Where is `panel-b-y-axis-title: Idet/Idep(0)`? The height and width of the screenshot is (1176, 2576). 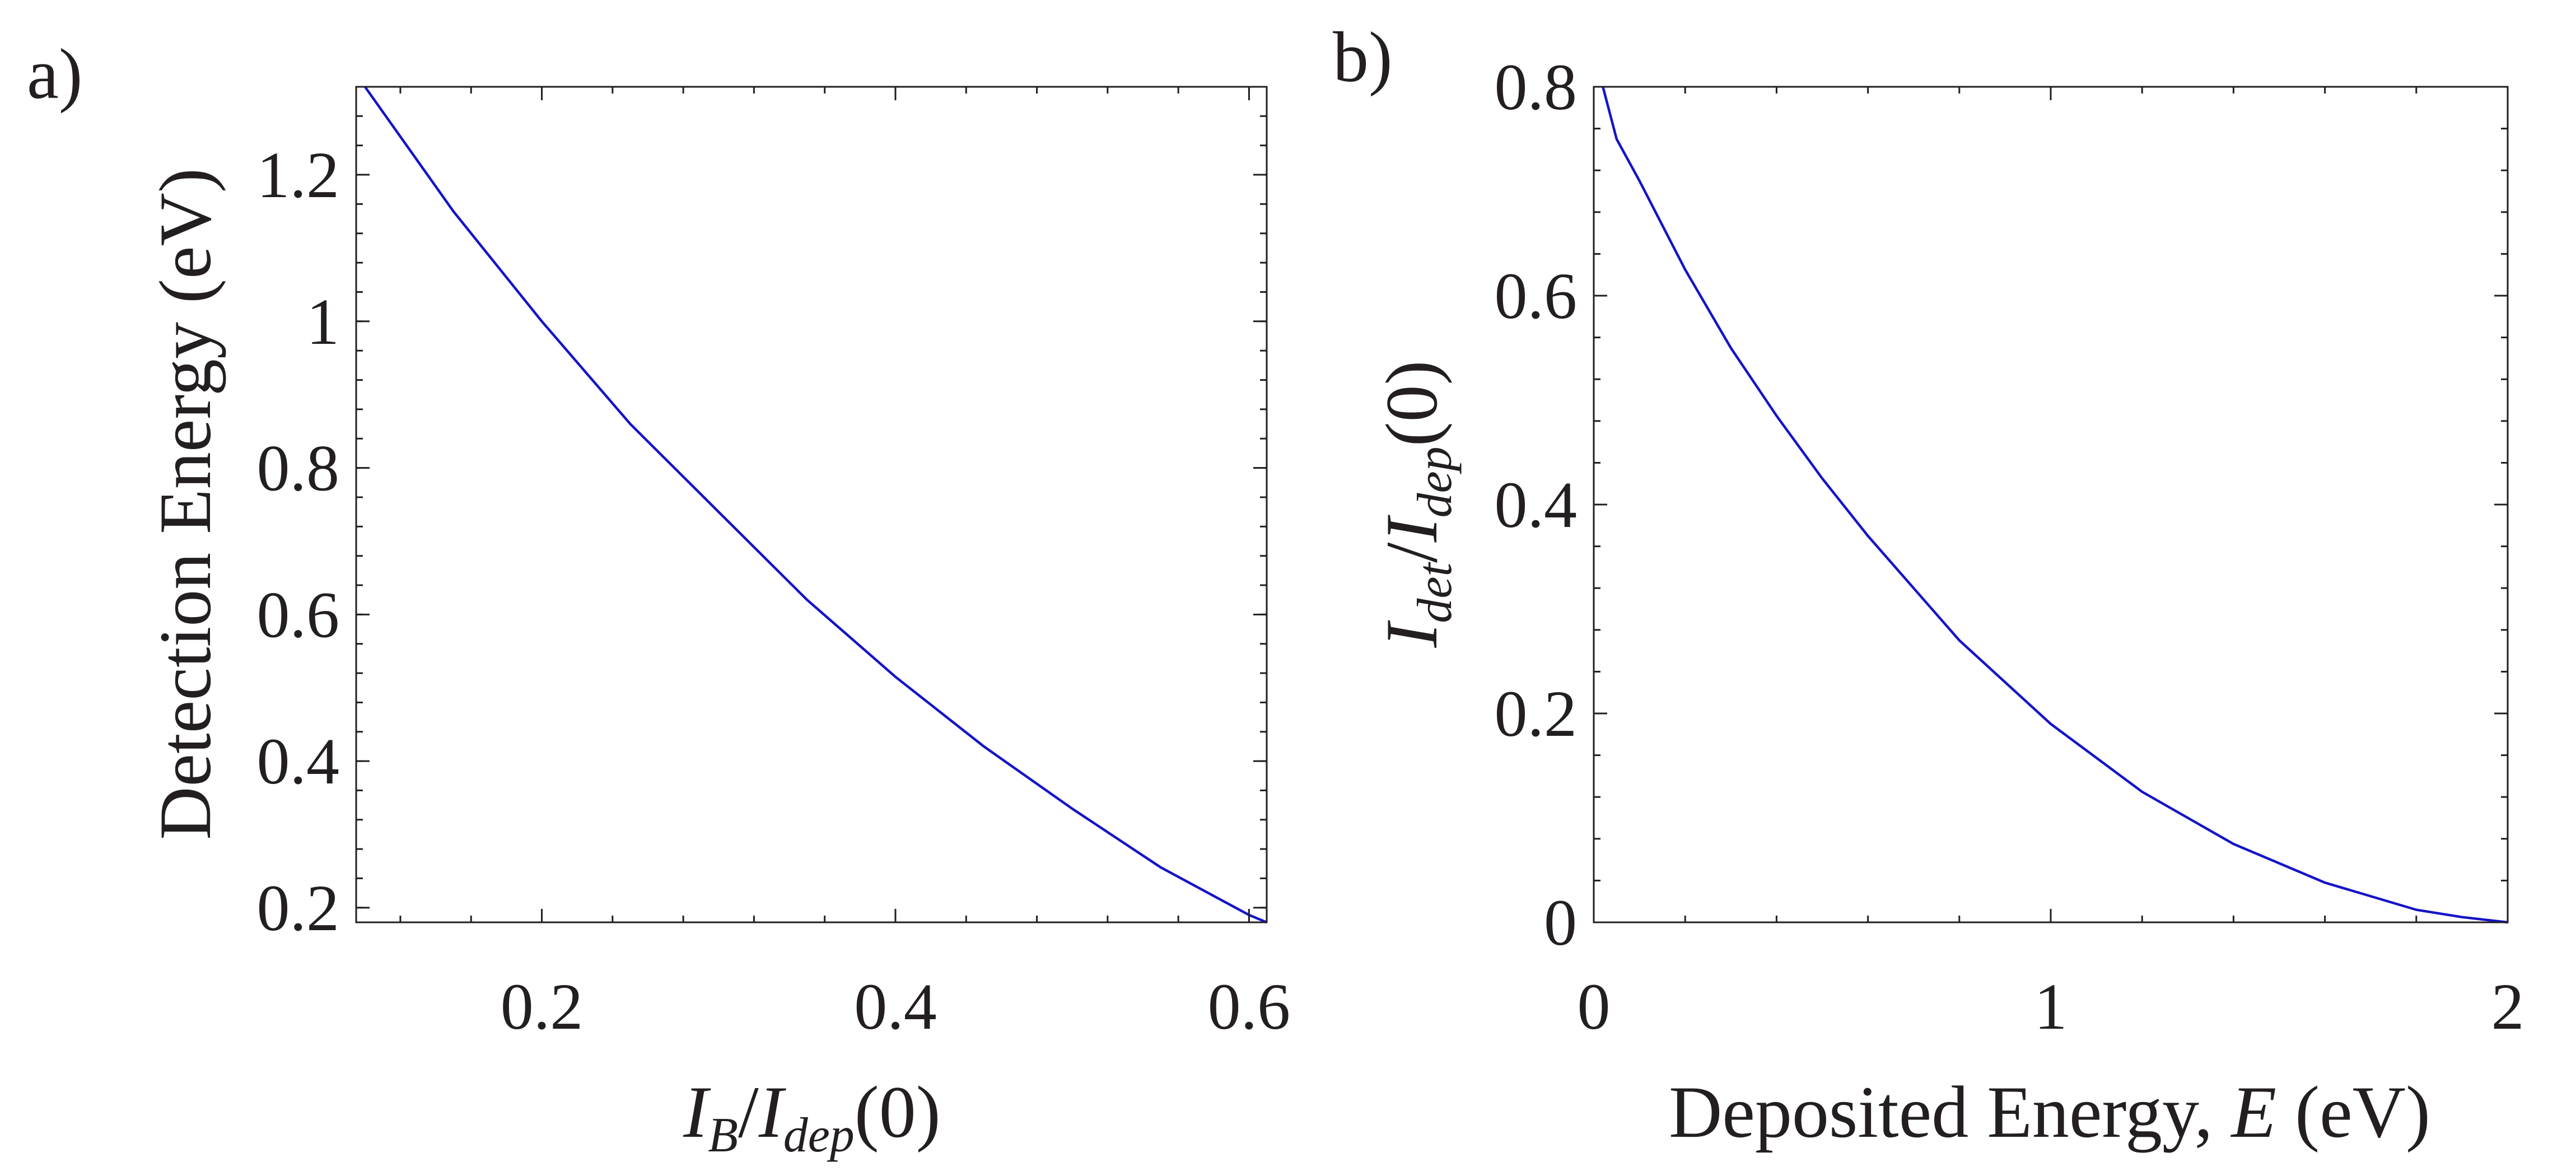
panel-b-y-axis-title: Idet/Idep(0) is located at coordinates (1416, 504).